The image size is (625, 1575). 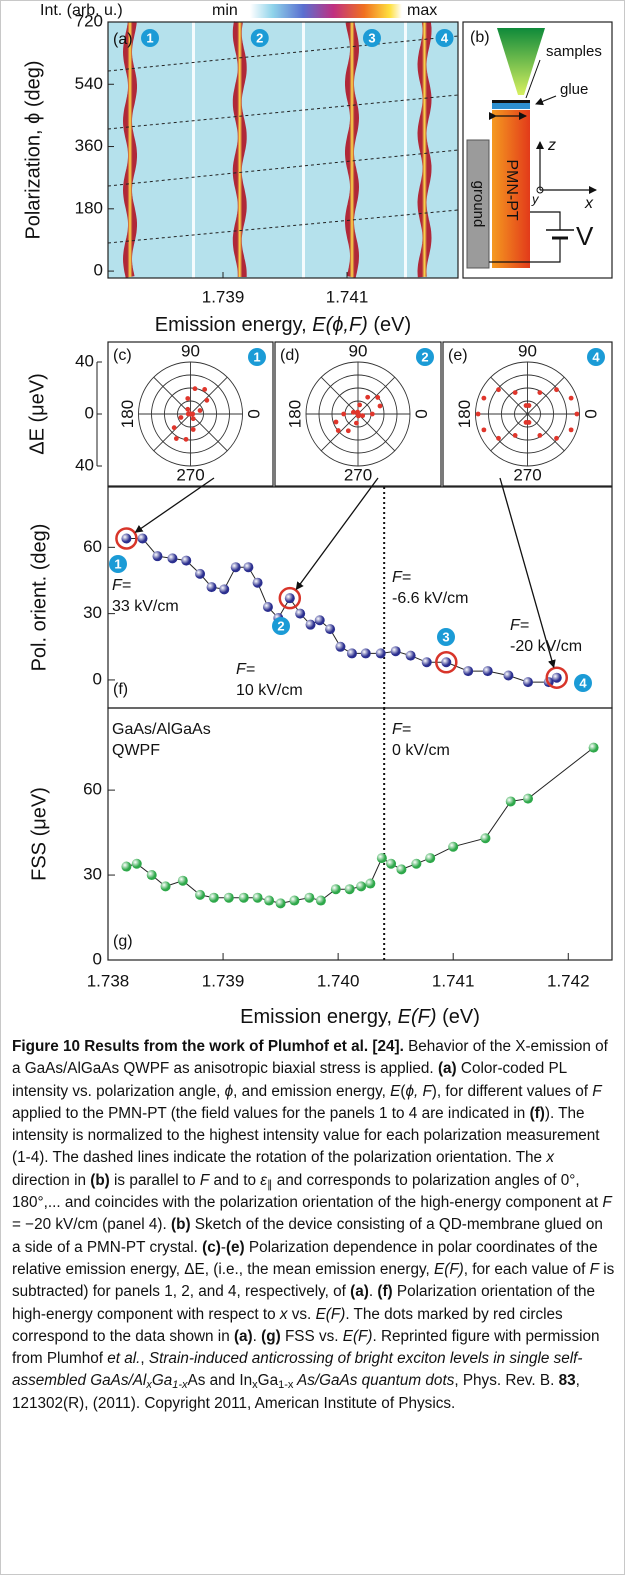 I want to click on angle-tick-label: 180, so click(x=127, y=414).